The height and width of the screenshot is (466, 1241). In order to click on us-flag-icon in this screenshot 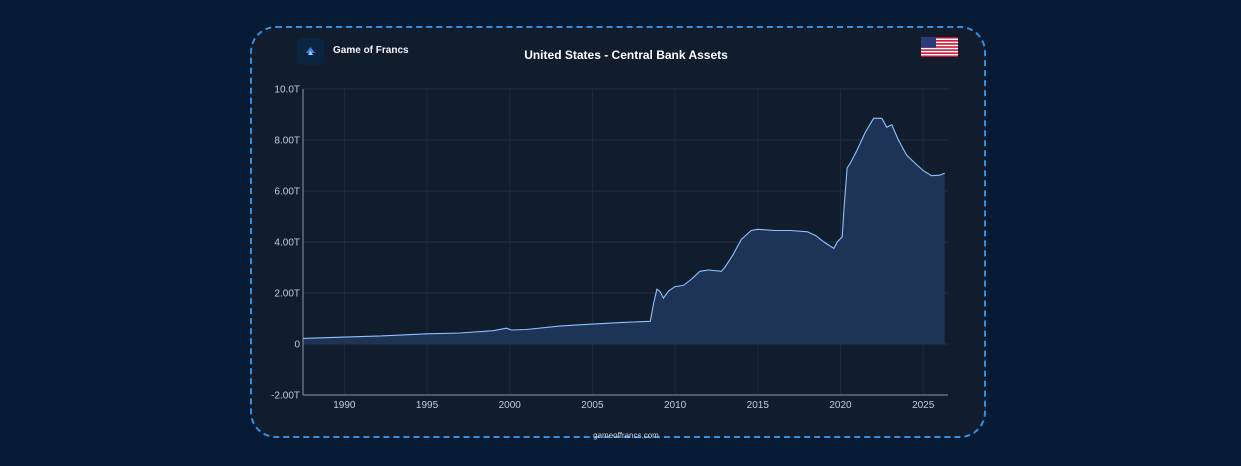, I will do `click(939, 47)`.